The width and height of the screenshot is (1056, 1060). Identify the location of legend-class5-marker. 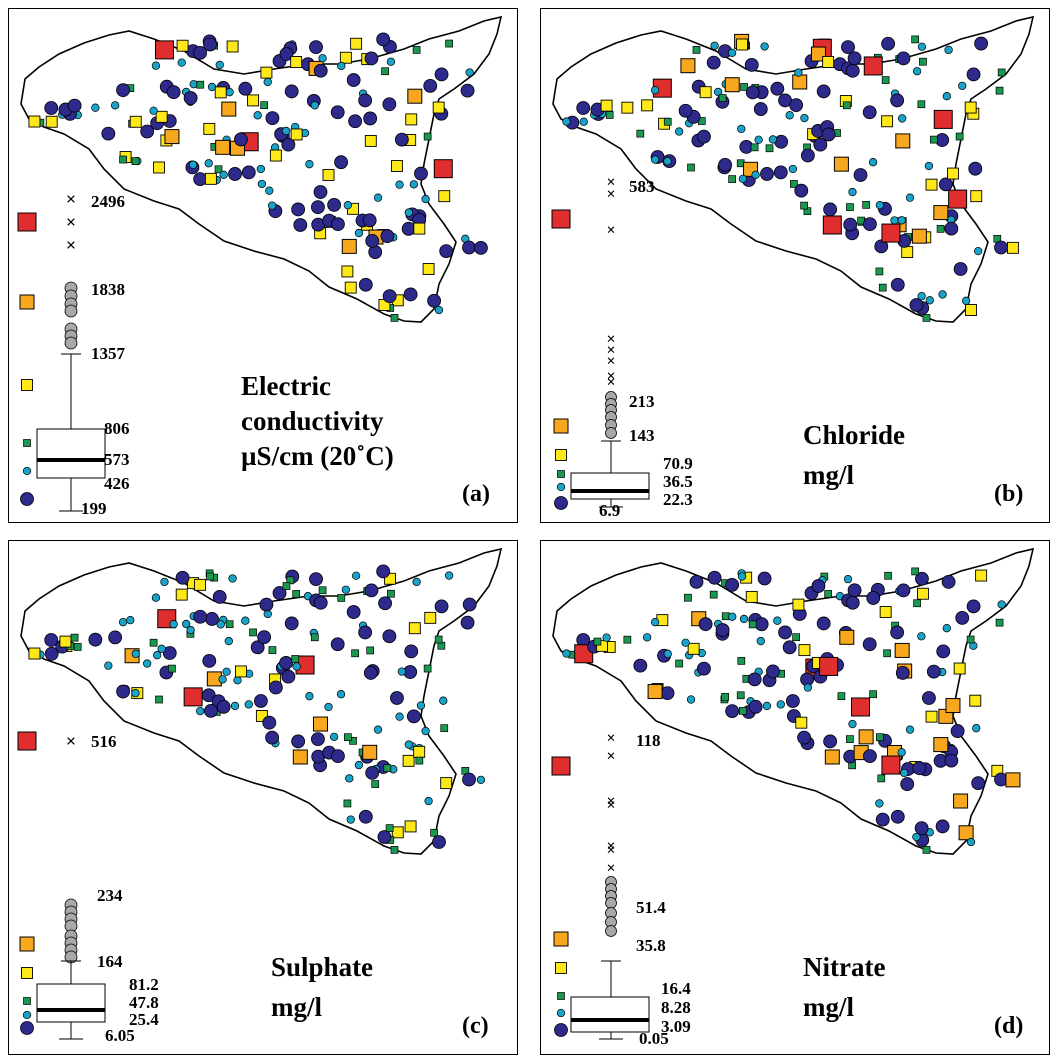
(27, 944).